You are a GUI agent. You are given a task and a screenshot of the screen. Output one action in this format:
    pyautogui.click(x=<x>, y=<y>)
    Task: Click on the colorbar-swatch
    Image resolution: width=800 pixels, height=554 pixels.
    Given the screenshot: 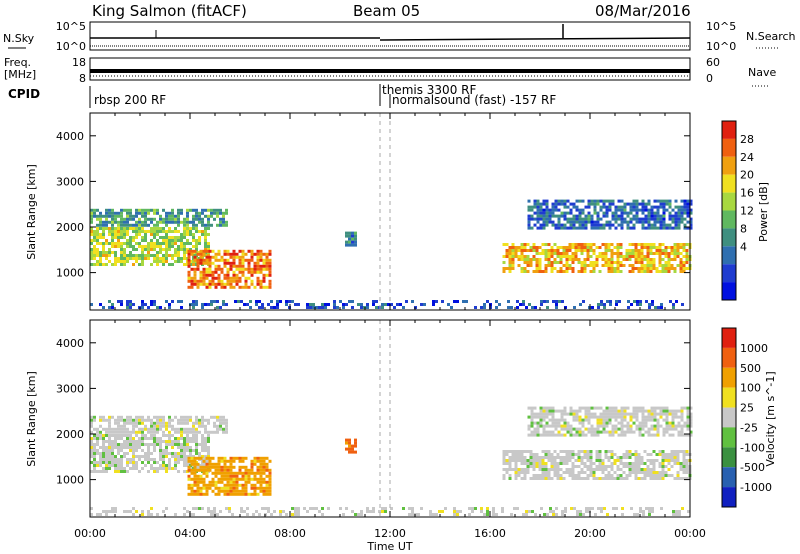 What is the action you would take?
    pyautogui.click(x=729, y=457)
    